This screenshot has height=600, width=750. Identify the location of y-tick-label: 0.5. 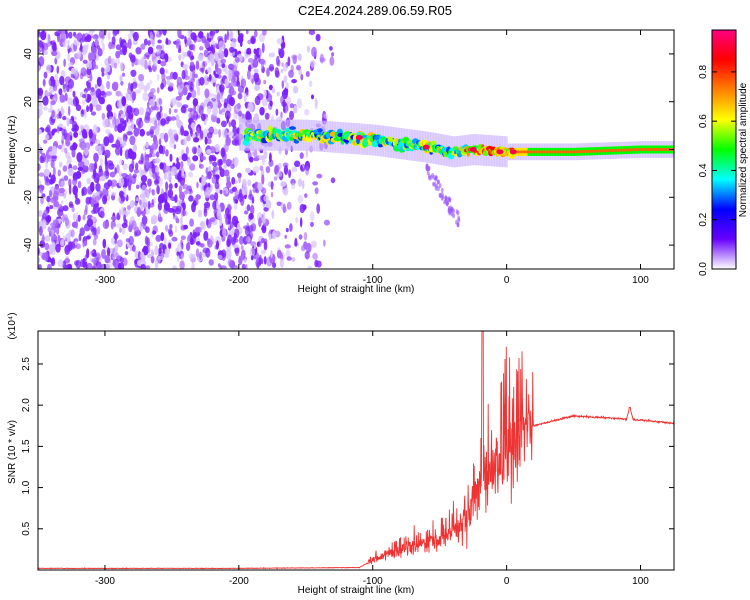
(26, 528).